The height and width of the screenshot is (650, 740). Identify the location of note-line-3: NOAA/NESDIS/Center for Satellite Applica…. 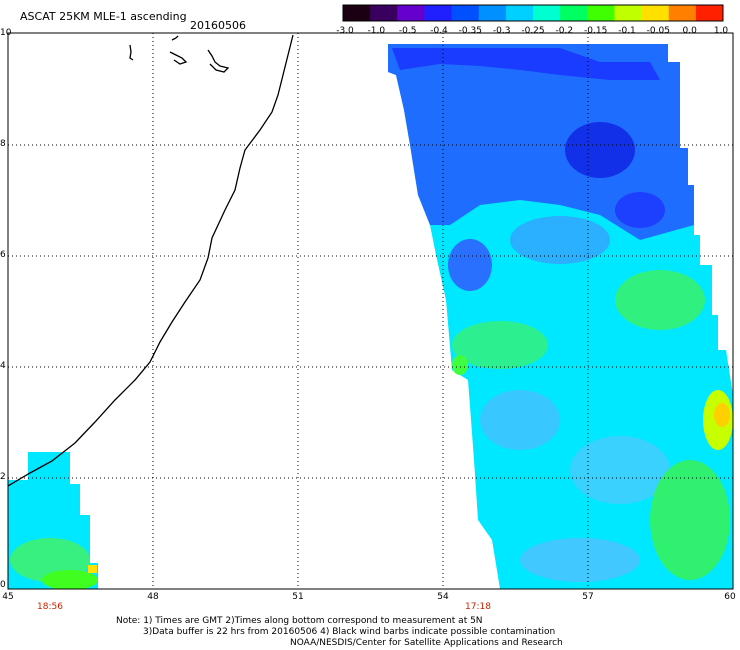
(426, 643).